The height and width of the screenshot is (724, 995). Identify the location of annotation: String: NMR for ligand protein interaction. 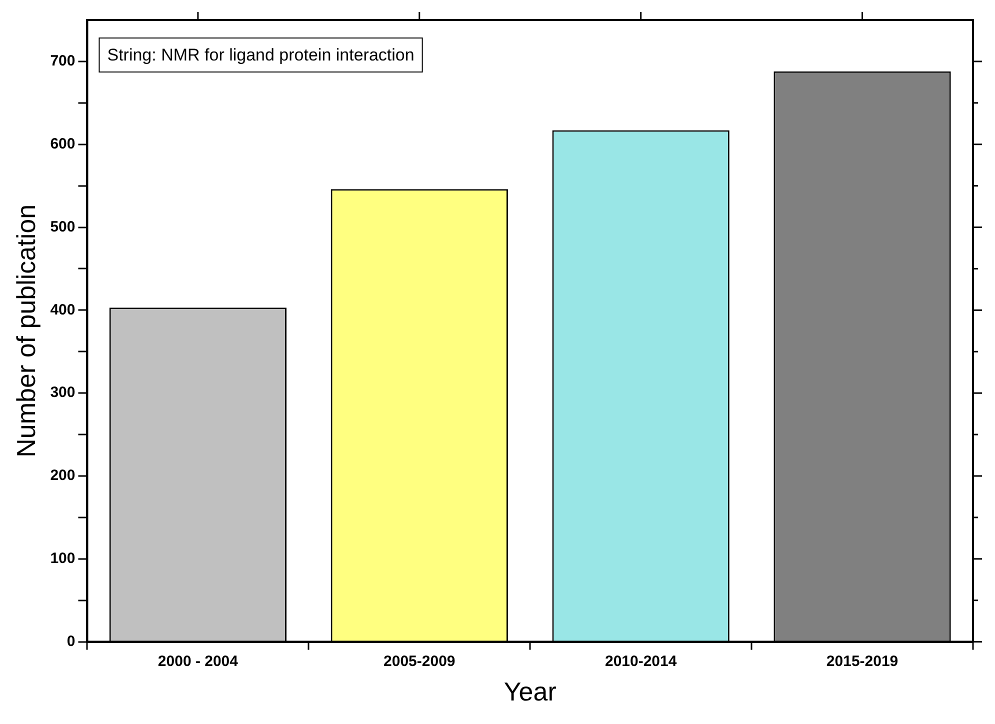
(260, 55).